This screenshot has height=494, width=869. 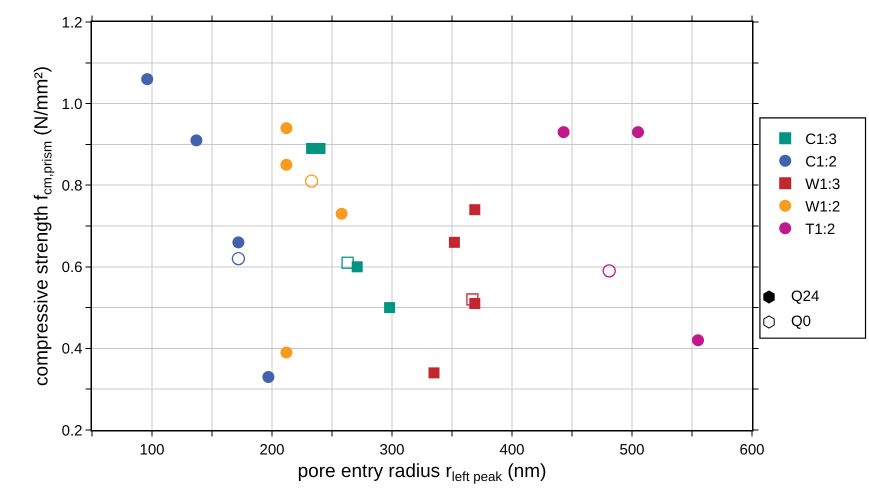 What do you see at coordinates (632, 450) in the screenshot?
I see `x-tick-label: 500` at bounding box center [632, 450].